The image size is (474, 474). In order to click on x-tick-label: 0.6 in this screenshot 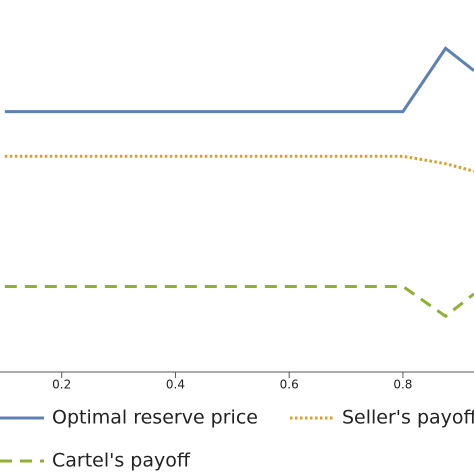, I will do `click(289, 385)`.